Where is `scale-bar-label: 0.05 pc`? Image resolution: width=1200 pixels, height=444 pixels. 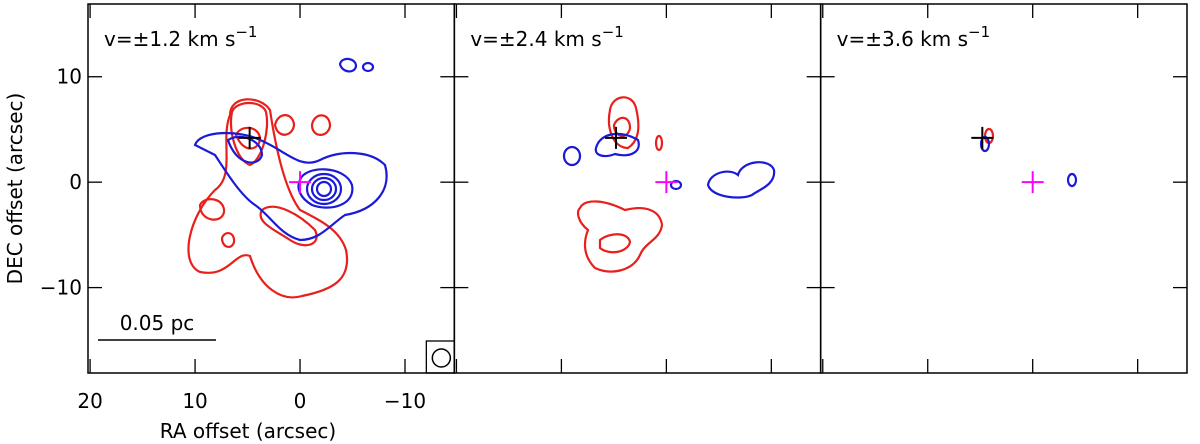
scale-bar-label: 0.05 pc is located at coordinates (157, 323).